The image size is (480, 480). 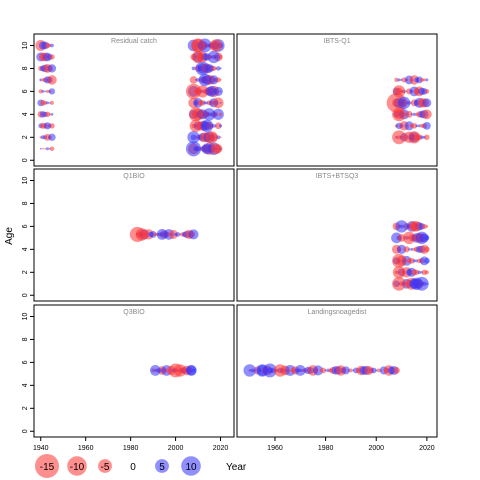 What do you see at coordinates (376, 448) in the screenshot?
I see `x-tick-label: 2000` at bounding box center [376, 448].